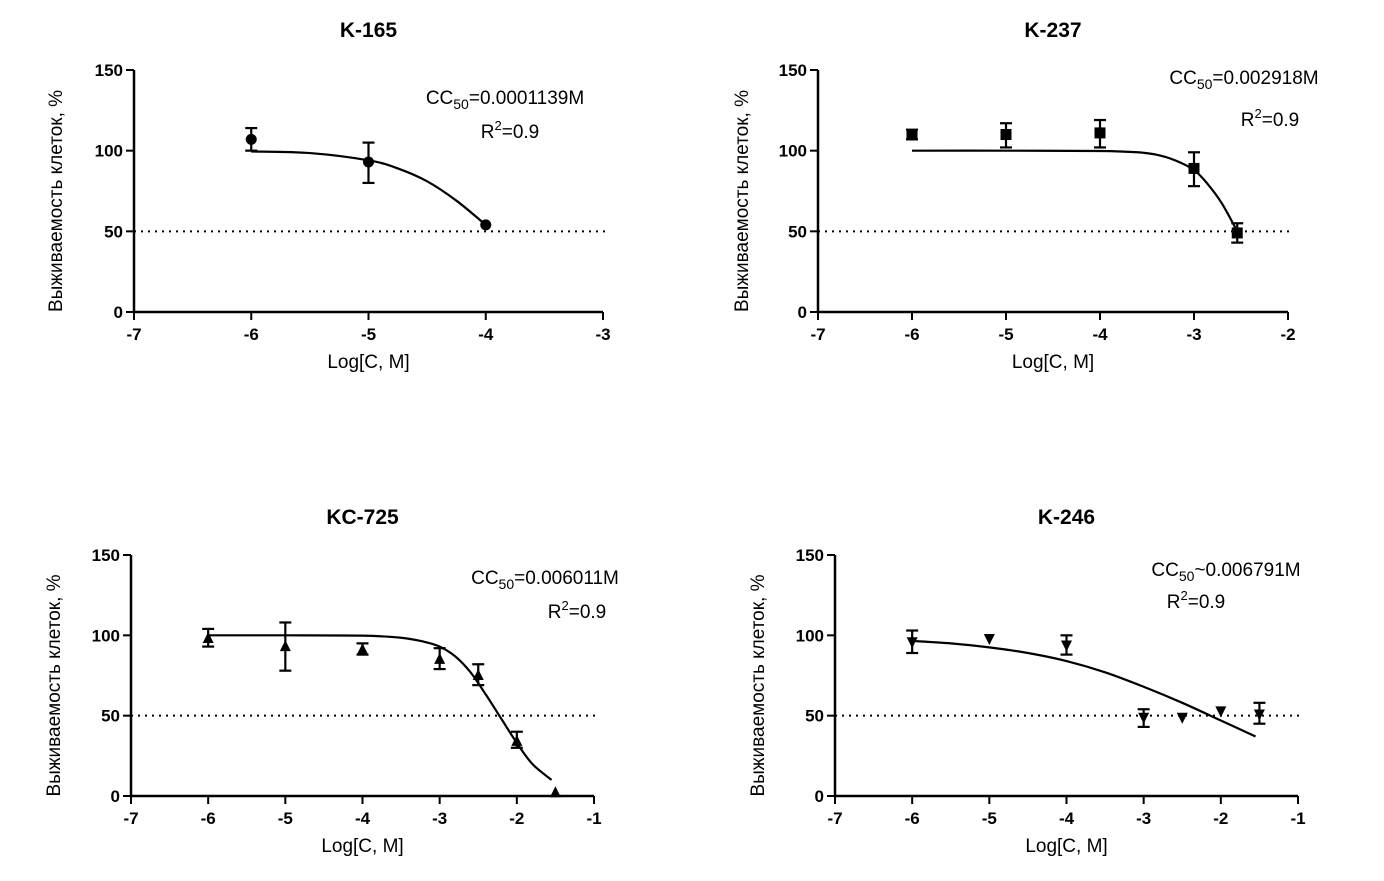 Image resolution: width=1384 pixels, height=881 pixels. I want to click on cc50-annotation: CC50=0.006011M, so click(545, 580).